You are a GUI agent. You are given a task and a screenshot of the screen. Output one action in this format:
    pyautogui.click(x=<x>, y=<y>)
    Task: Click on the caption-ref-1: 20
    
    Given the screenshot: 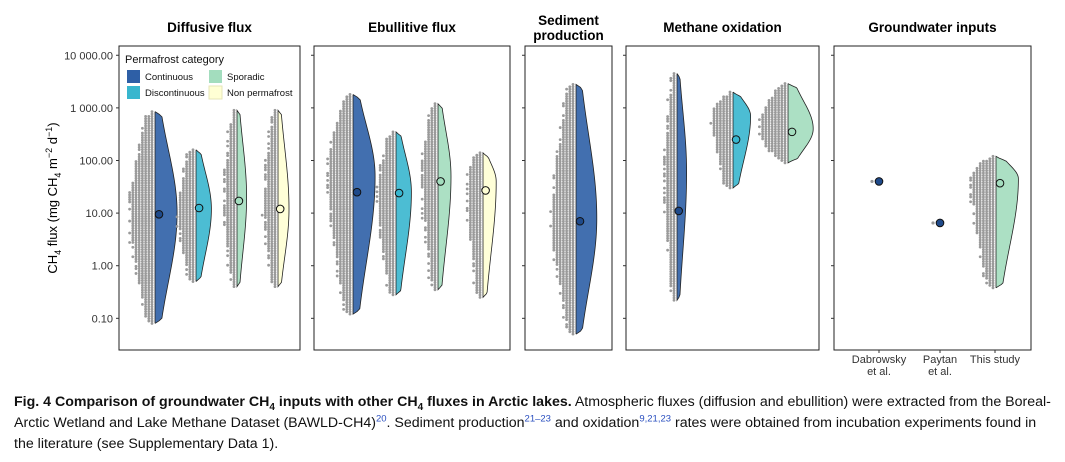 What is the action you would take?
    pyautogui.click(x=381, y=419)
    